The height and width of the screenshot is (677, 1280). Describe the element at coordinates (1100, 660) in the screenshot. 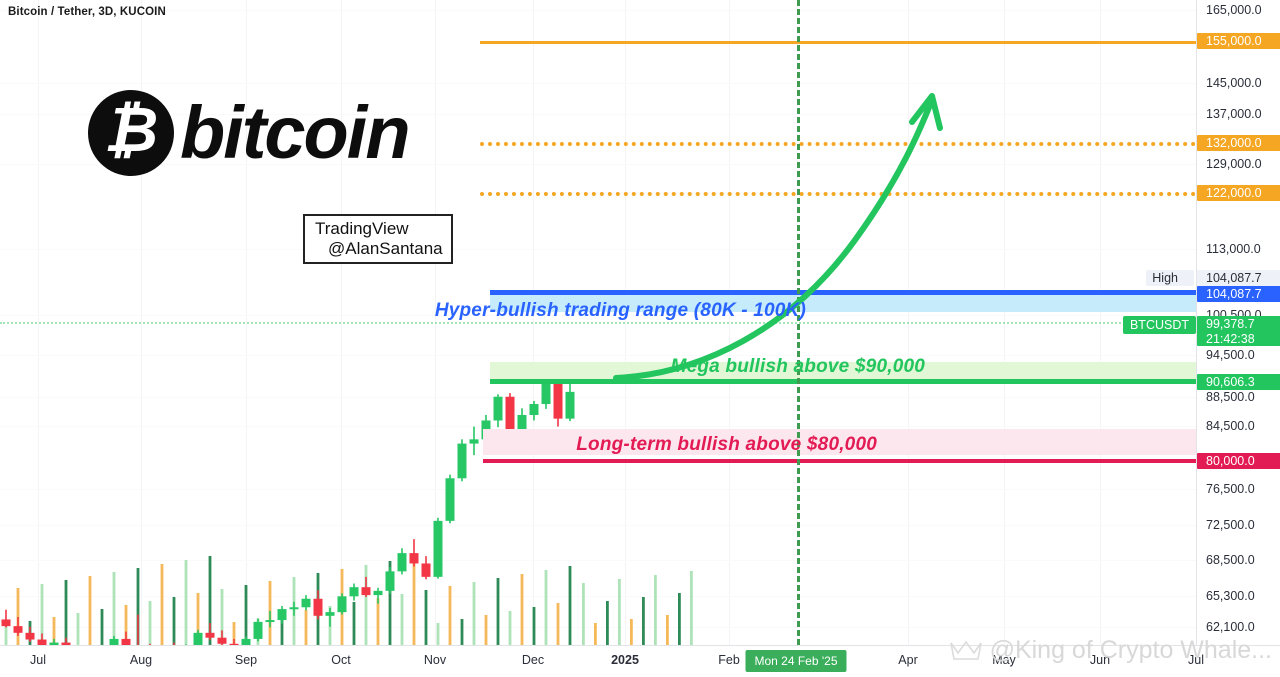

I see `time-axis-label: Jun` at that location.